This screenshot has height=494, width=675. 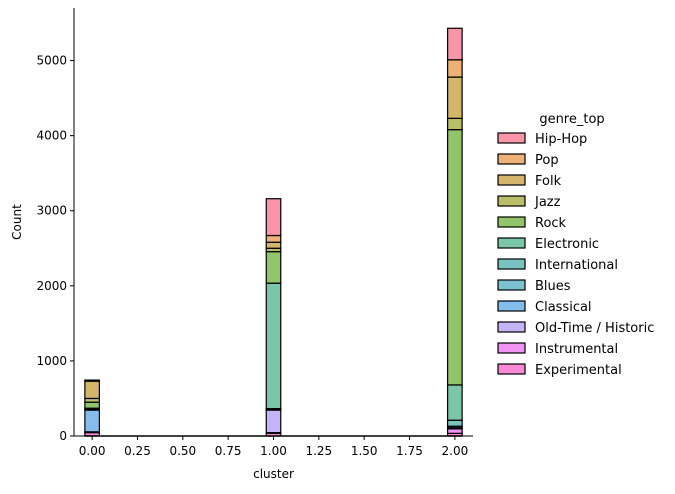 I want to click on legend-swatch-classical, so click(x=511, y=306).